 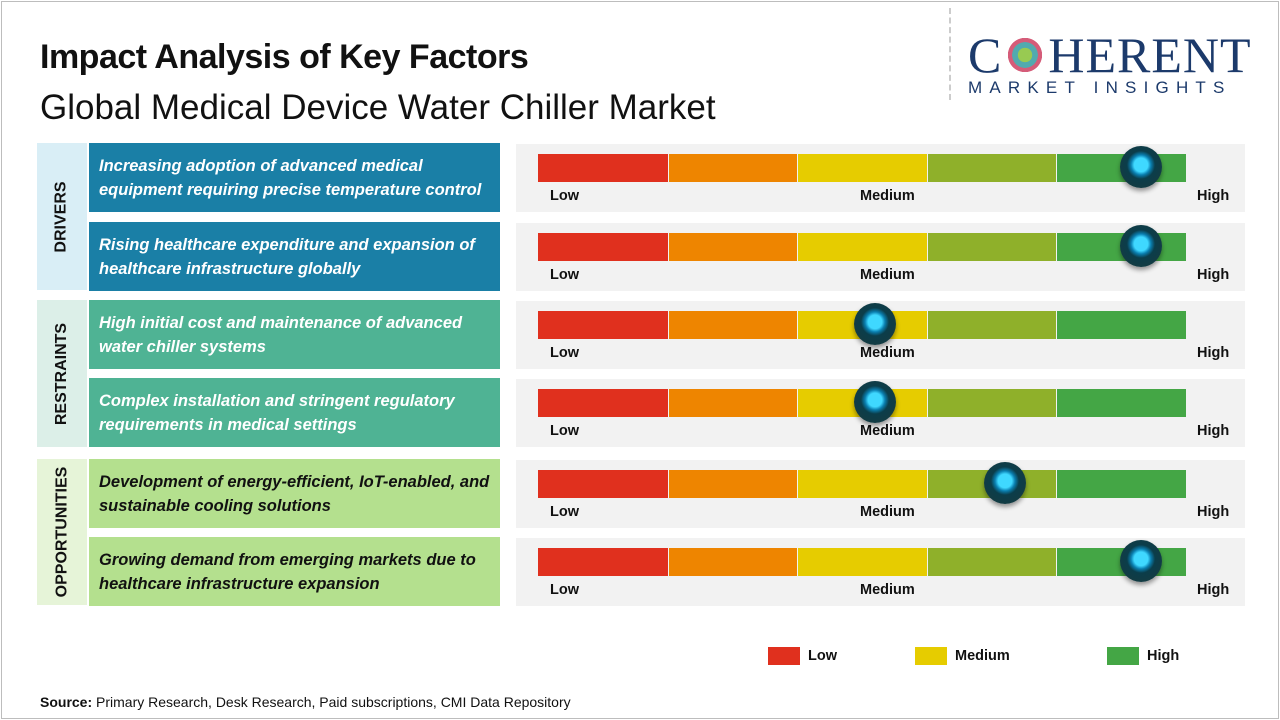 I want to click on legend-item: High, so click(x=1143, y=656).